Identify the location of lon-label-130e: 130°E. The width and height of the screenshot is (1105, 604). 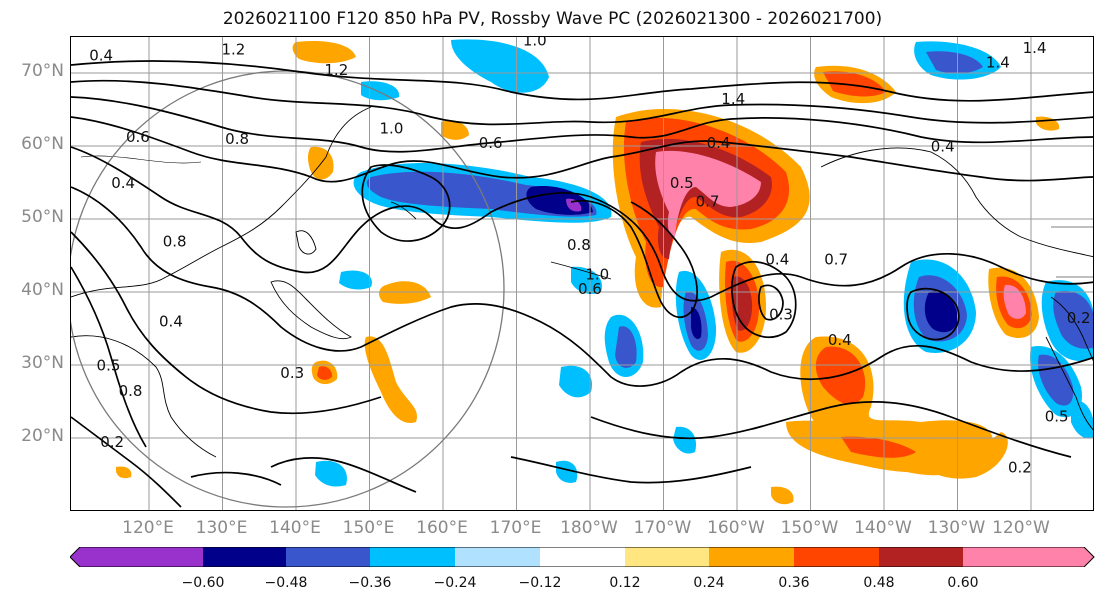
(221, 528).